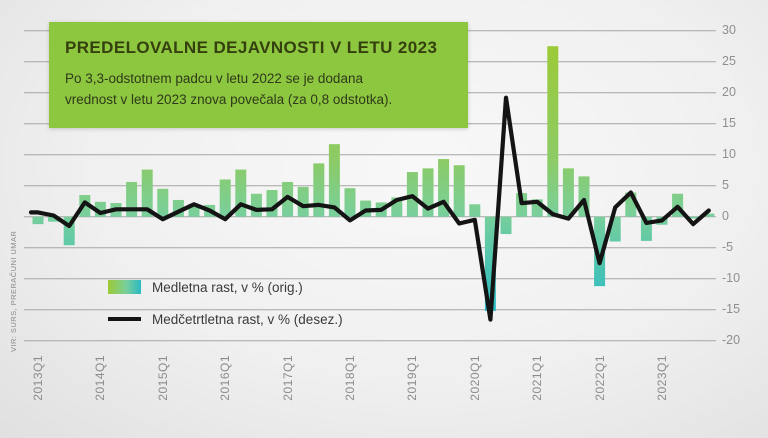 This screenshot has width=768, height=438. What do you see at coordinates (490, 263) in the screenshot?
I see `bar-2020Q2` at bounding box center [490, 263].